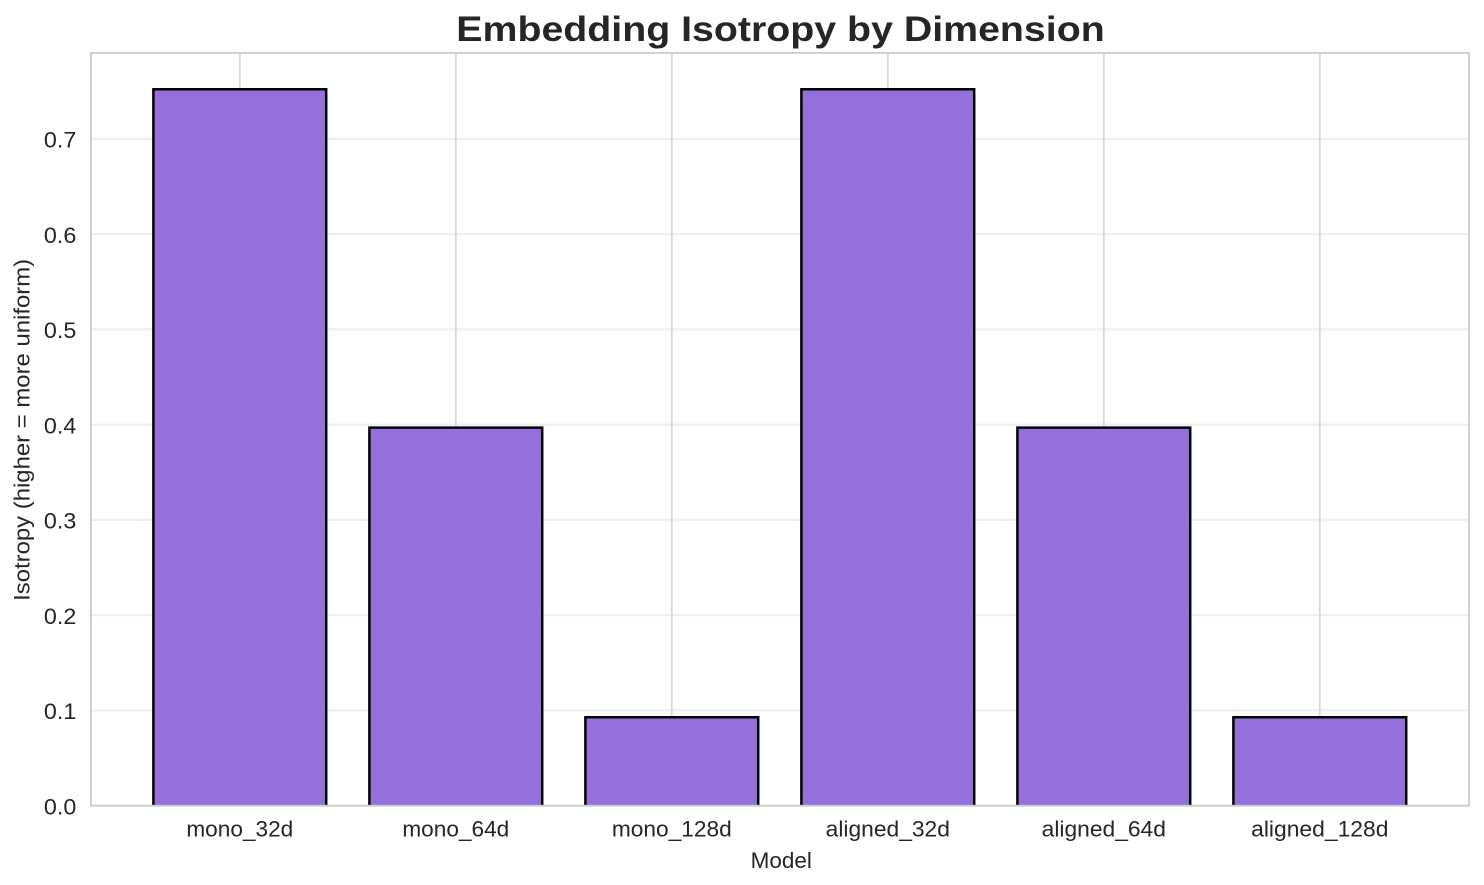 The height and width of the screenshot is (885, 1484). Describe the element at coordinates (60, 711) in the screenshot. I see `svg-text: 0.1` at that location.